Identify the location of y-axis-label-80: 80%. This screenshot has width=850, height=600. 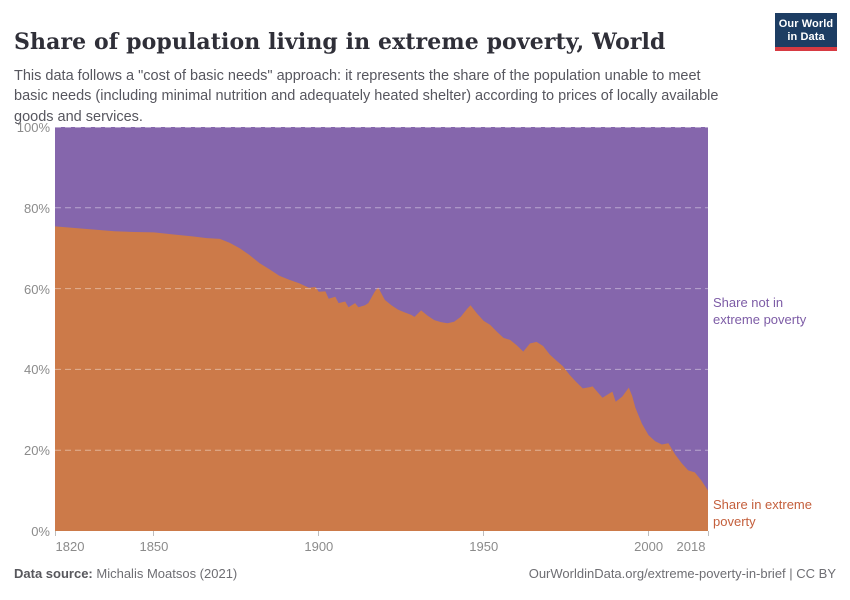
(36, 208).